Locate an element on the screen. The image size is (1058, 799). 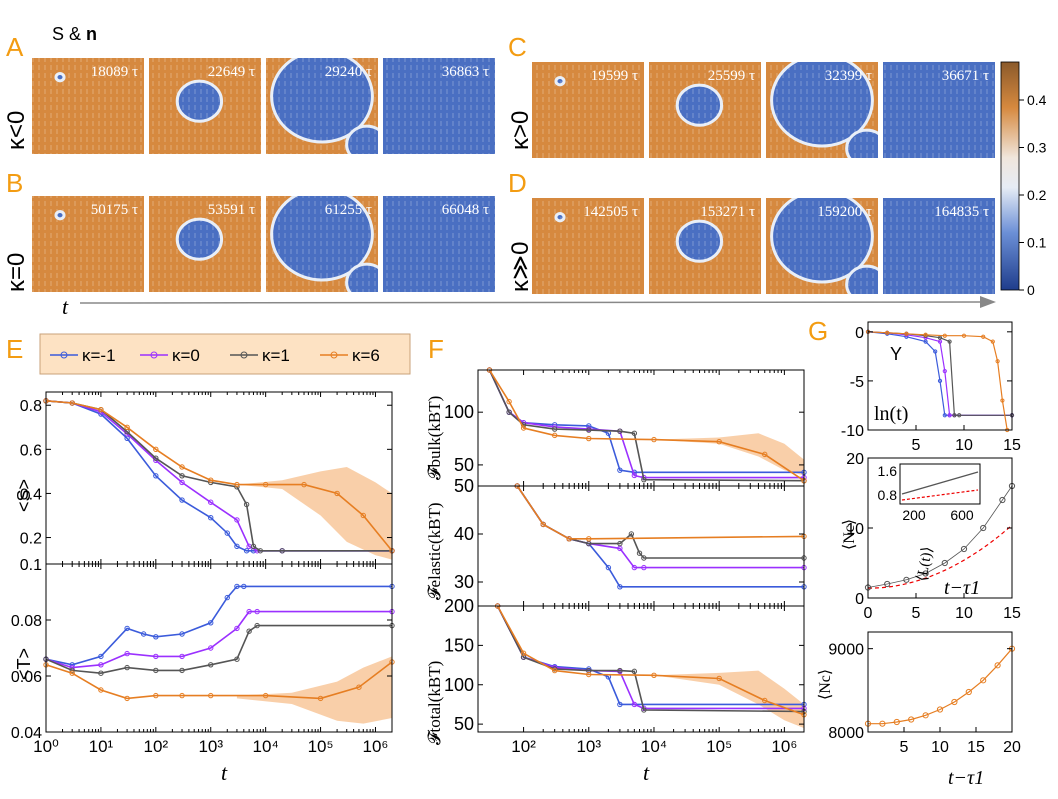
series-line-k1 is located at coordinates (940, 536).